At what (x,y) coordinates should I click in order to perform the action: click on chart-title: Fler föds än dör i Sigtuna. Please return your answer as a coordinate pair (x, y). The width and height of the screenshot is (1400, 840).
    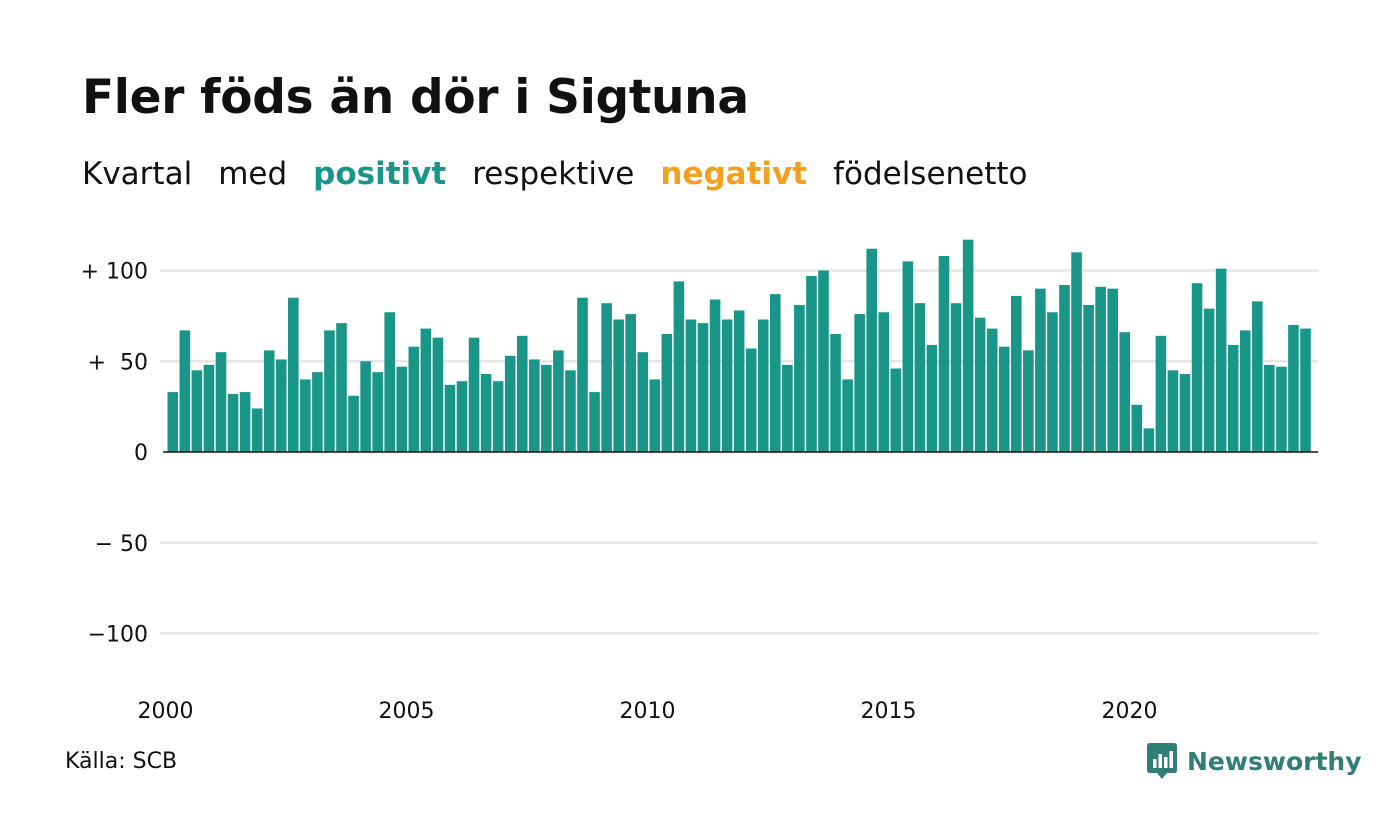
    Looking at the image, I should click on (415, 97).